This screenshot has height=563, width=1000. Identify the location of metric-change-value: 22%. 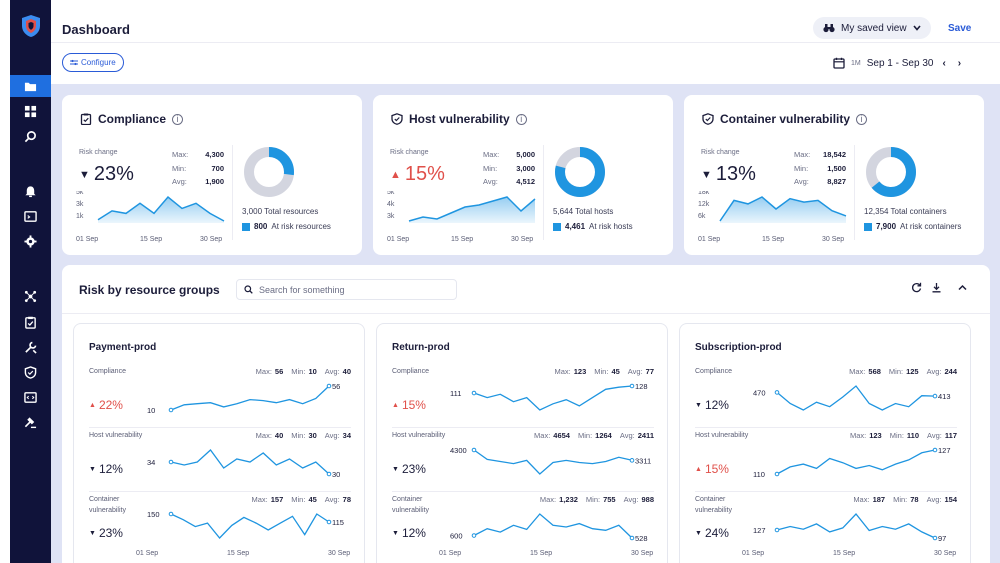
(110, 405).